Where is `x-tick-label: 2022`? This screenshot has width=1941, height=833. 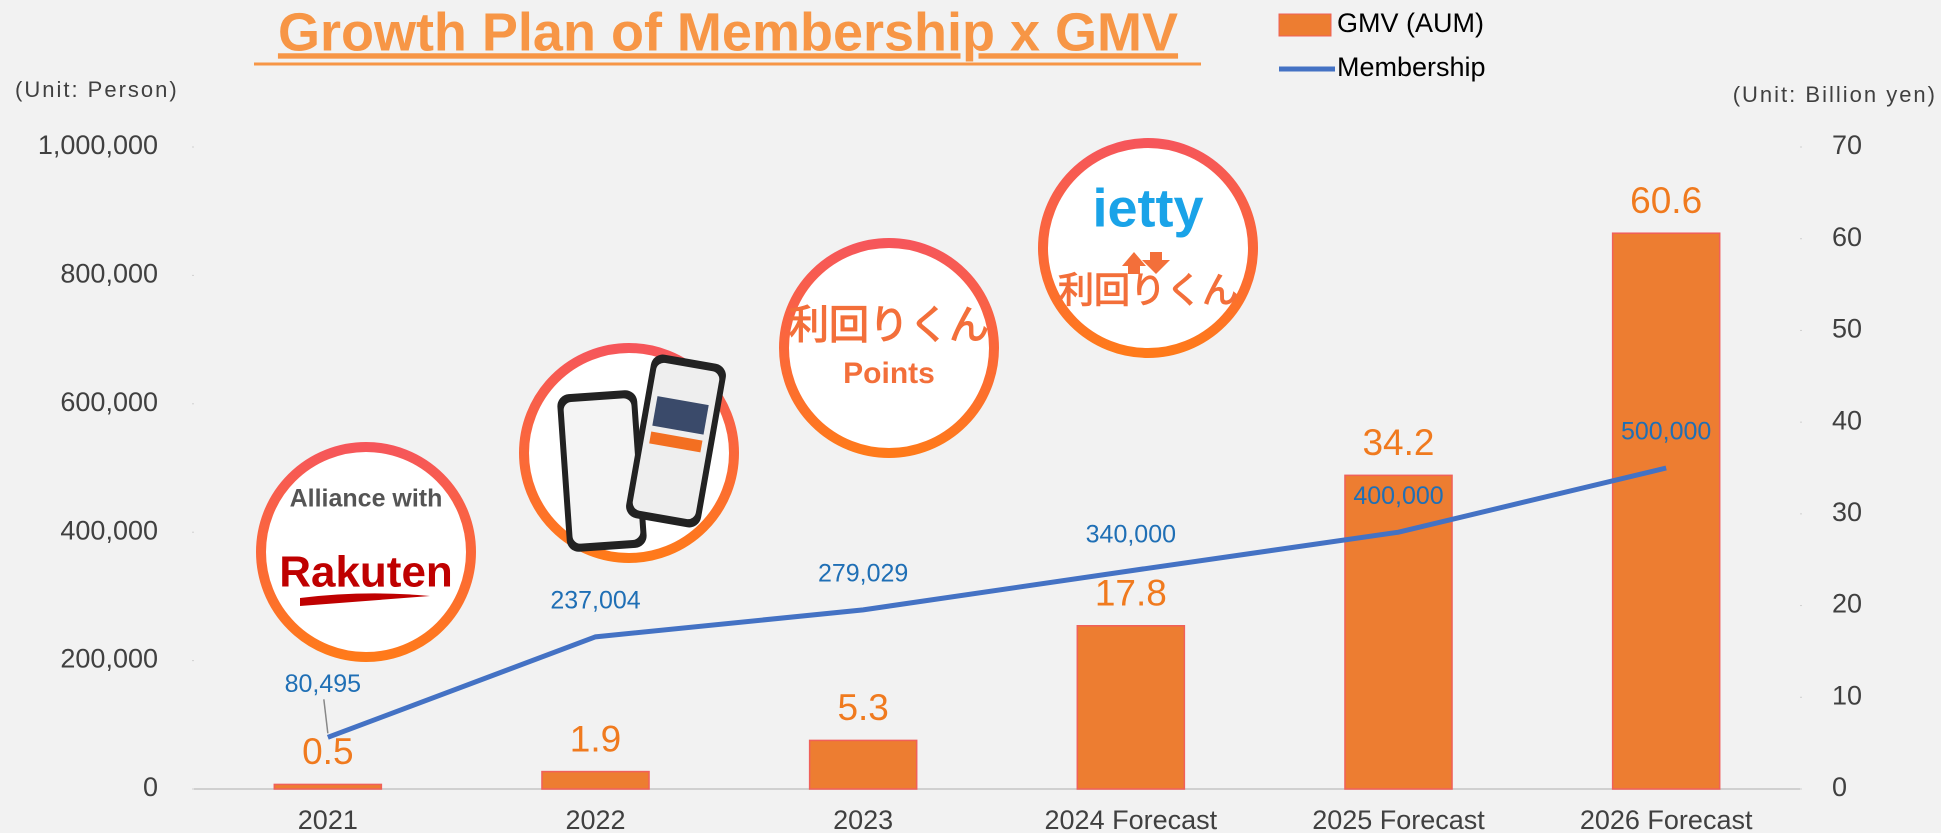
x-tick-label: 2022 is located at coordinates (595, 819).